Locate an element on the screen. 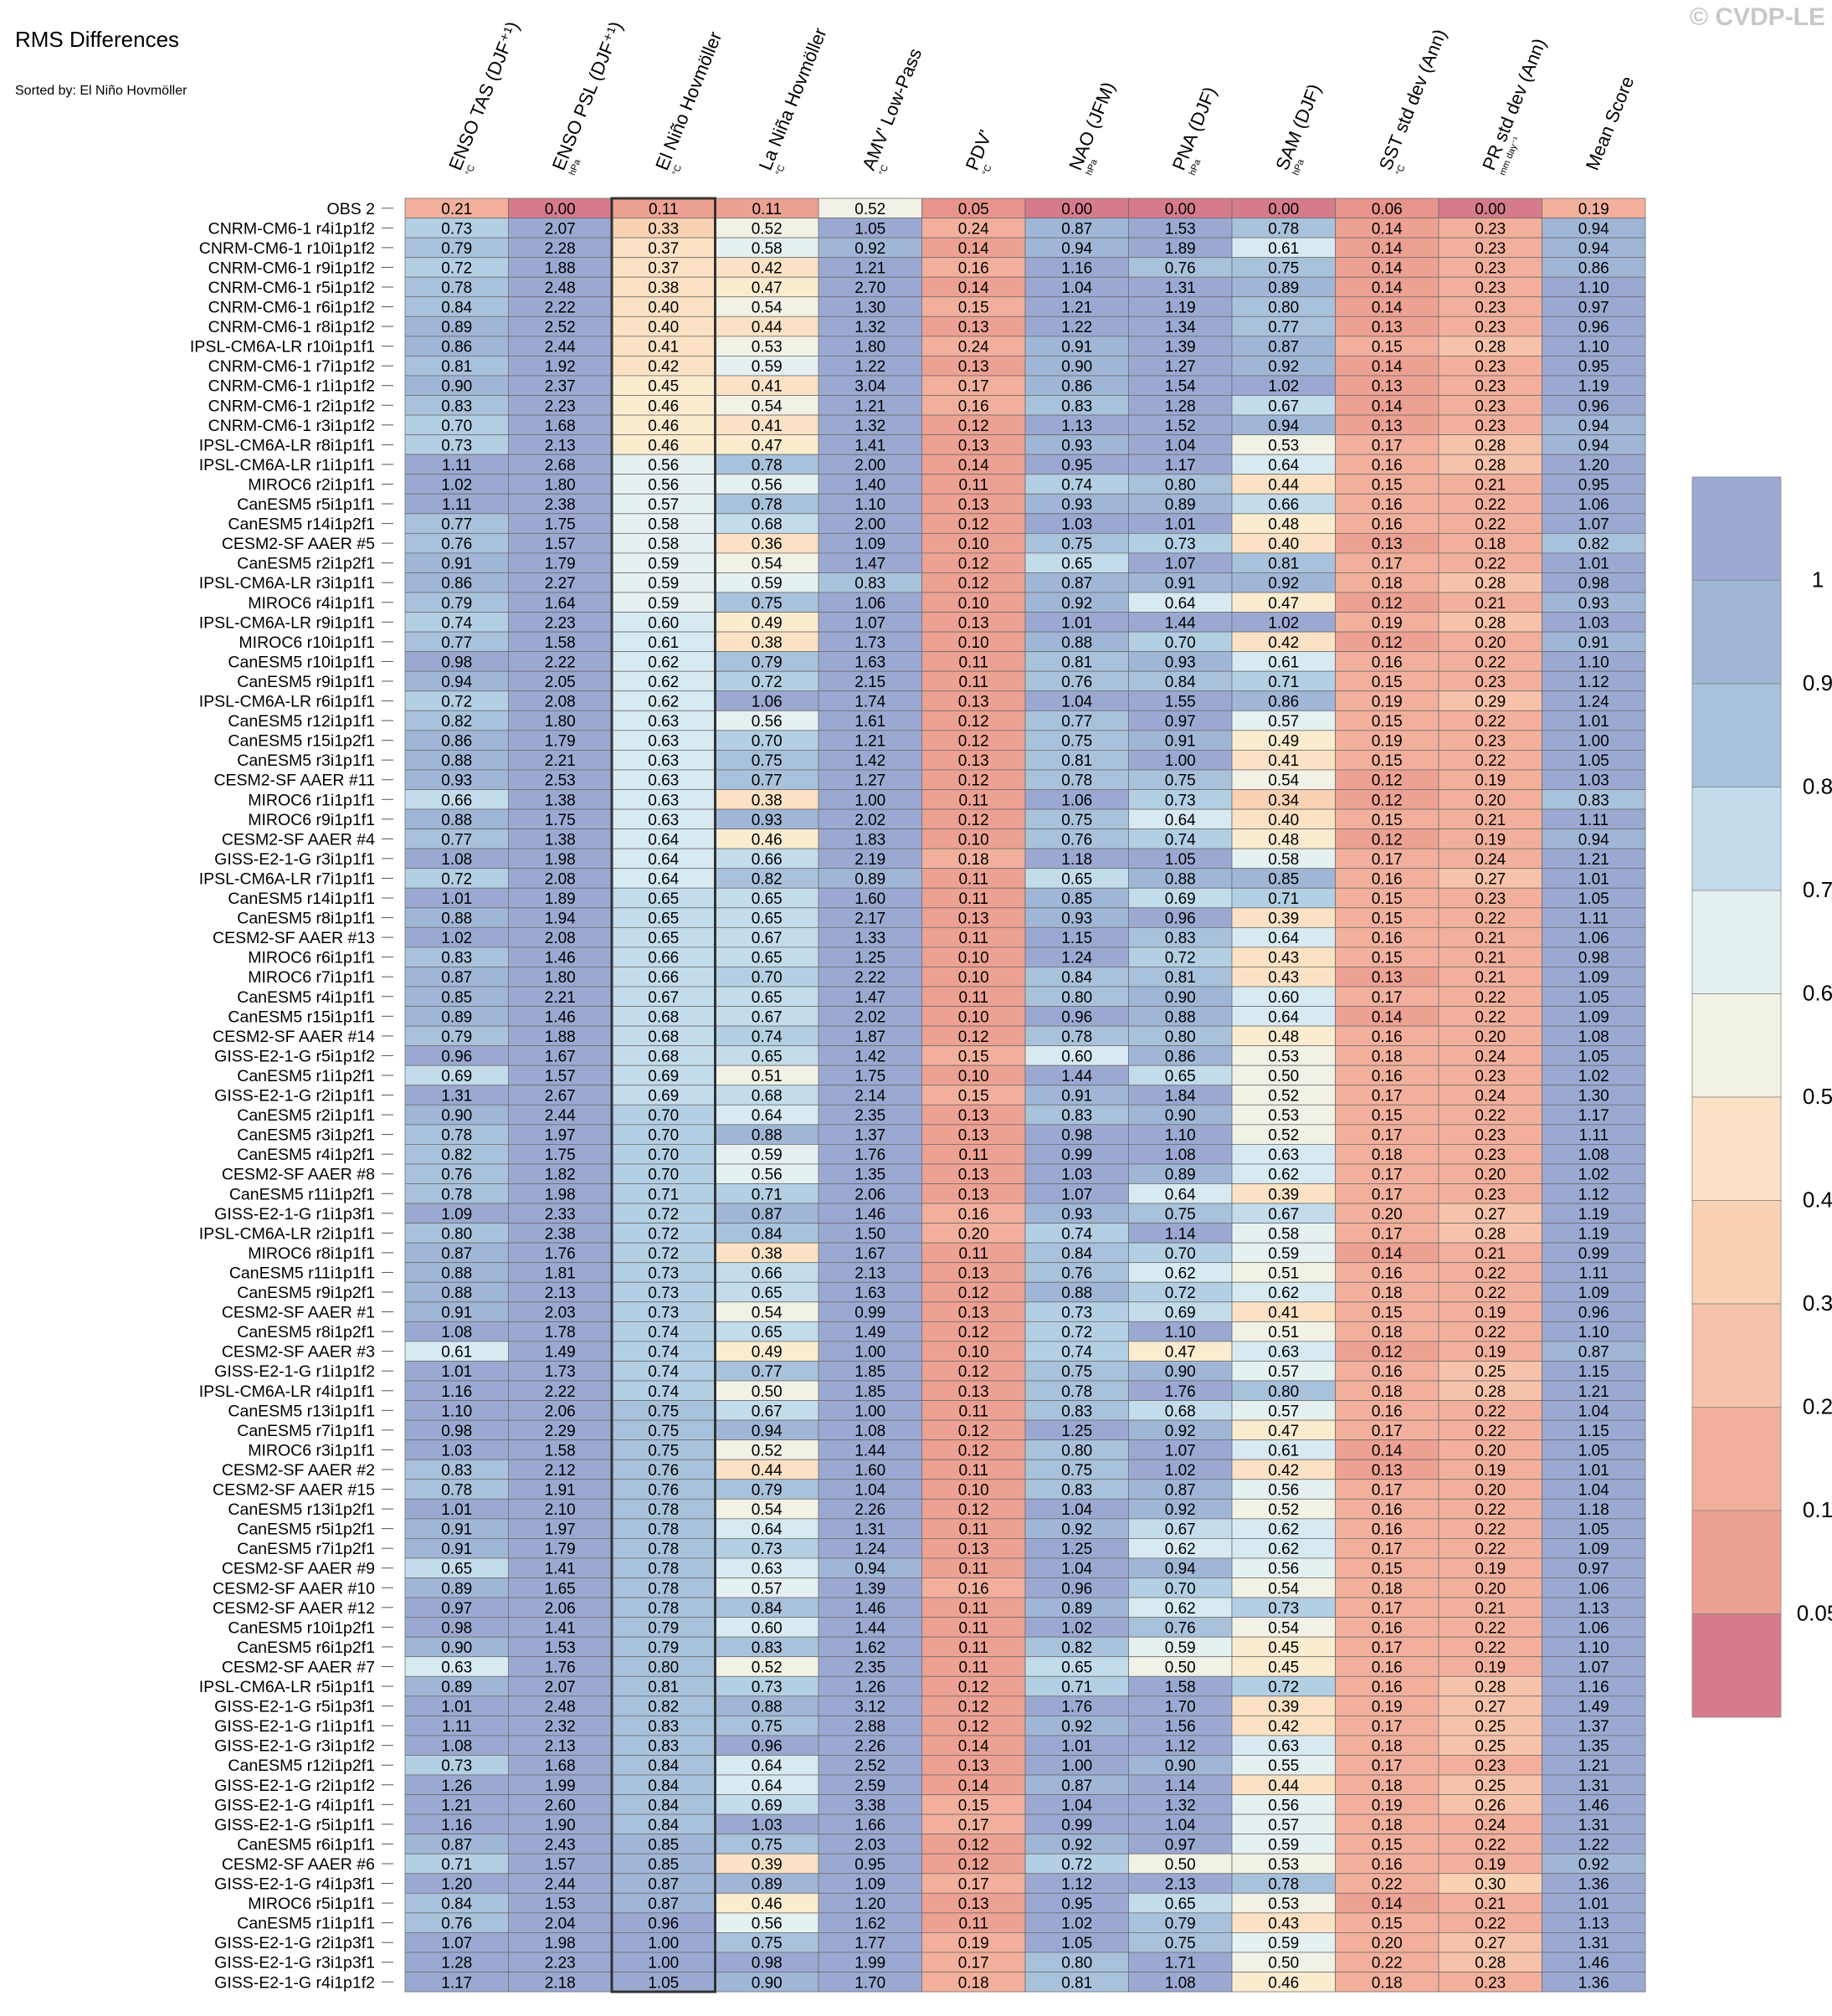 The image size is (1832, 2016). cell-value: 0.19 is located at coordinates (1490, 781).